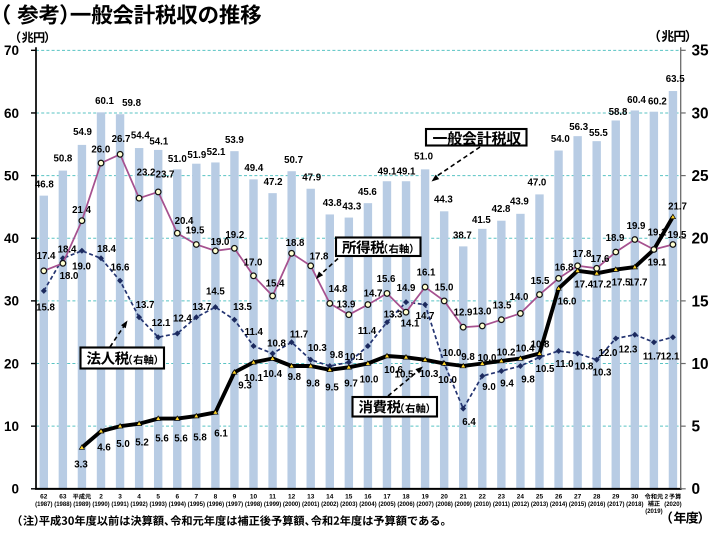  Describe the element at coordinates (675, 79) in the screenshot. I see `svg-text: 63.5` at that location.